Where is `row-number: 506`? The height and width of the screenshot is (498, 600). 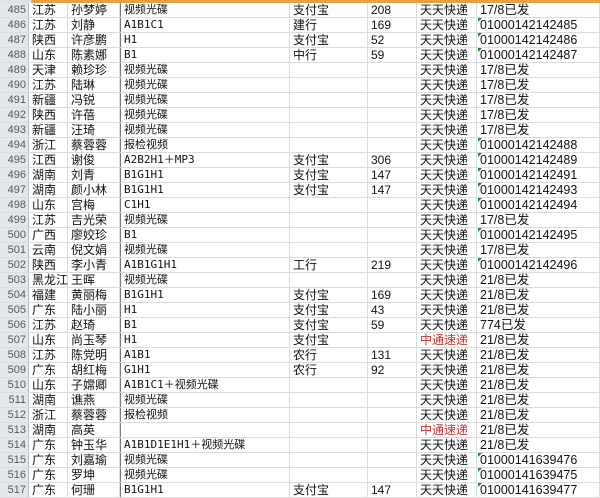 row-number: 506 is located at coordinates (14, 325).